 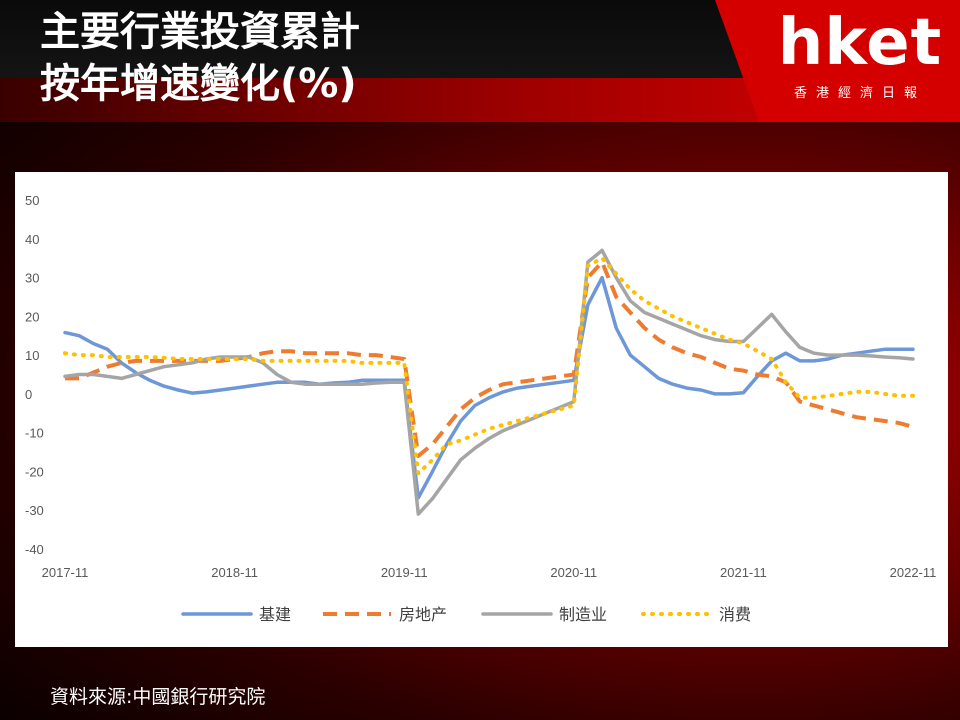 What do you see at coordinates (32, 200) in the screenshot?
I see `y-tick-label: 50` at bounding box center [32, 200].